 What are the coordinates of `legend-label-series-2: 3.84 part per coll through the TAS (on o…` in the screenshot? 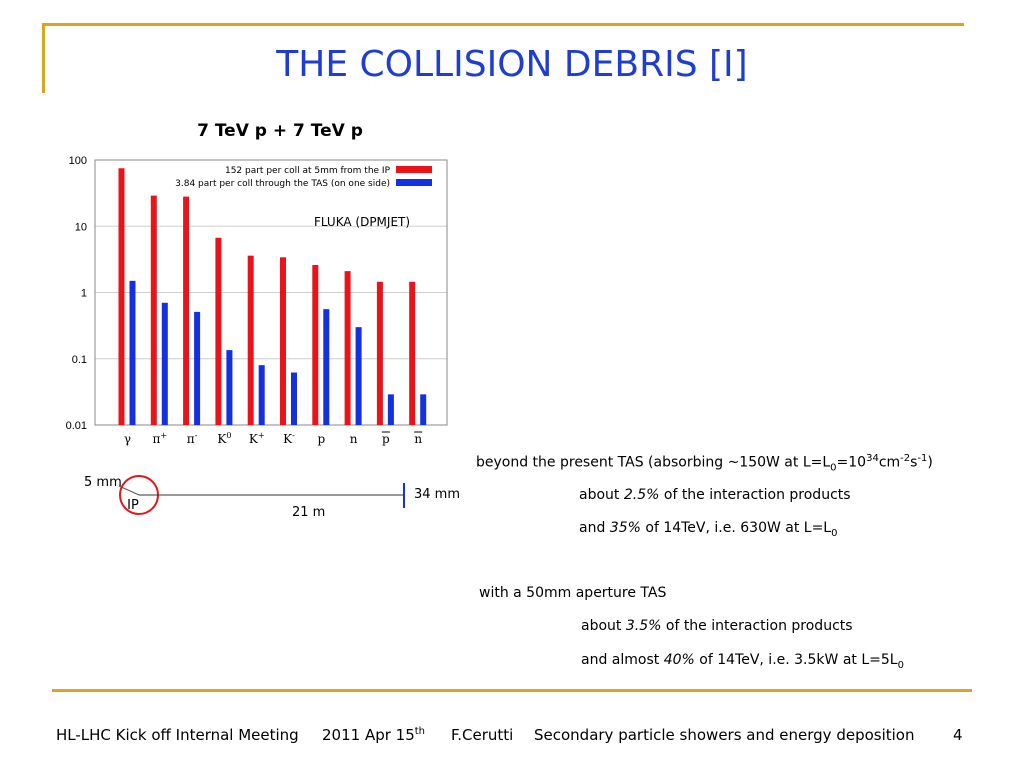 It's located at (282, 184).